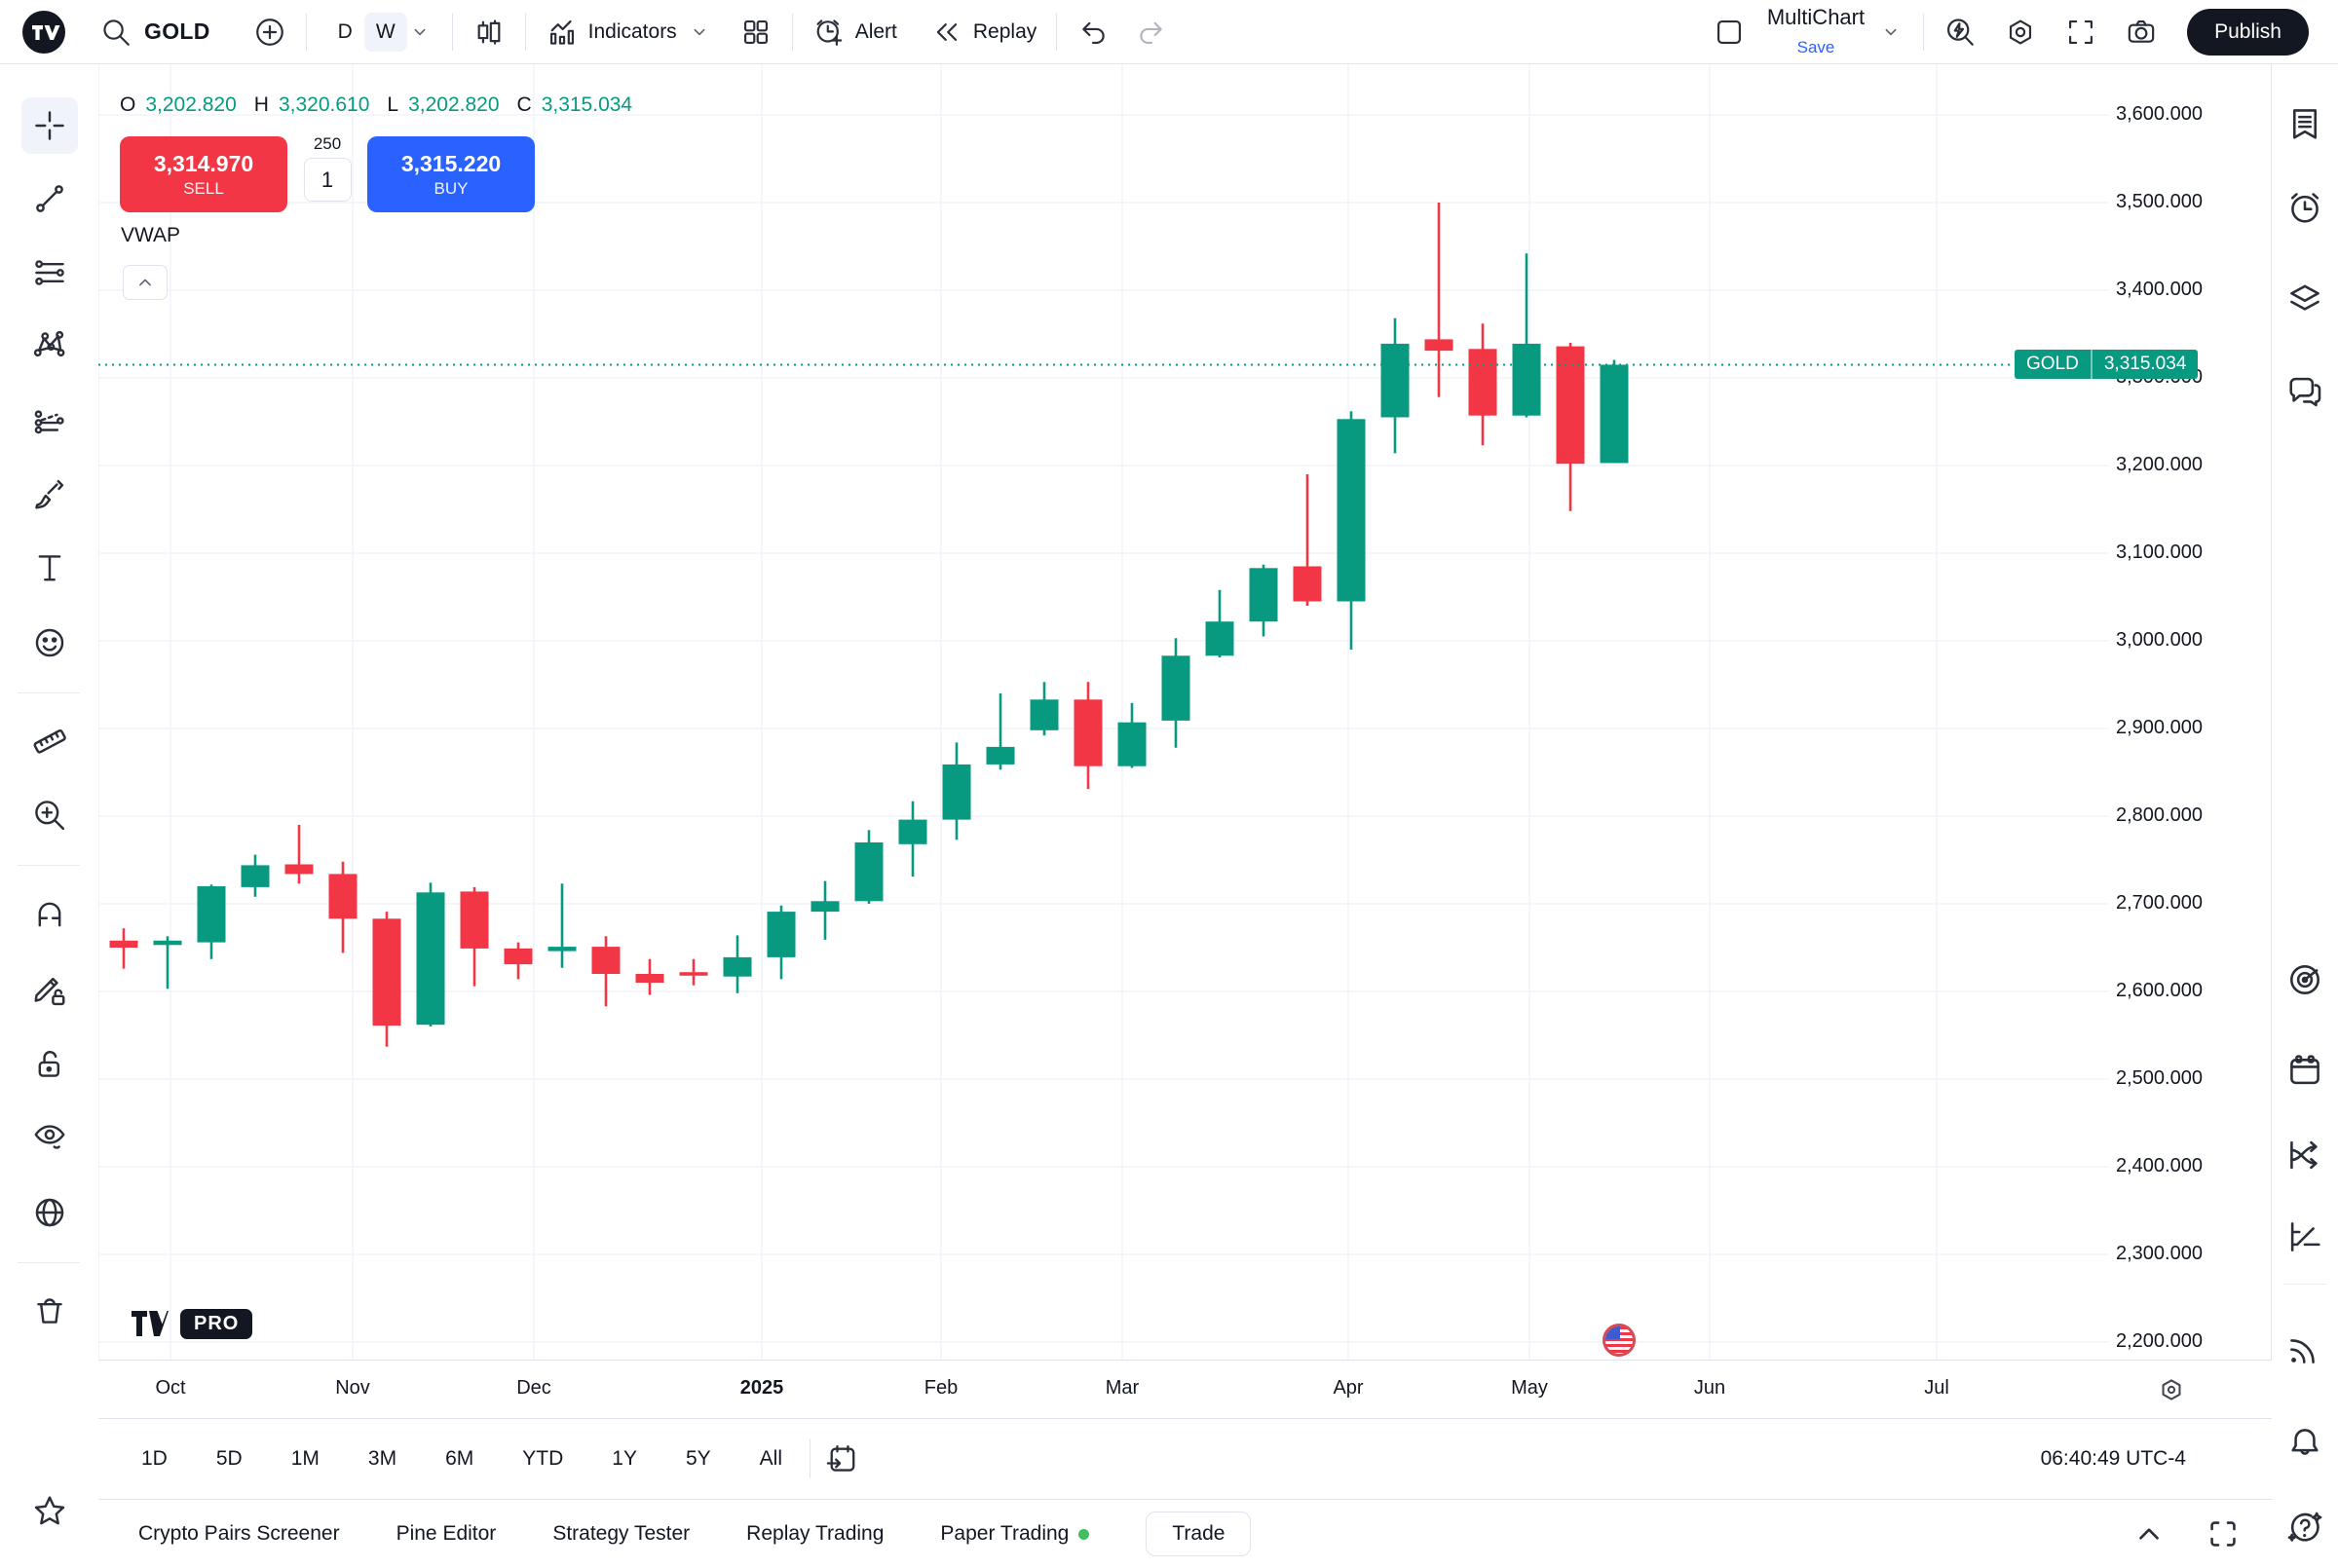 The image size is (2338, 1568). I want to click on range-button-all: All, so click(770, 1458).